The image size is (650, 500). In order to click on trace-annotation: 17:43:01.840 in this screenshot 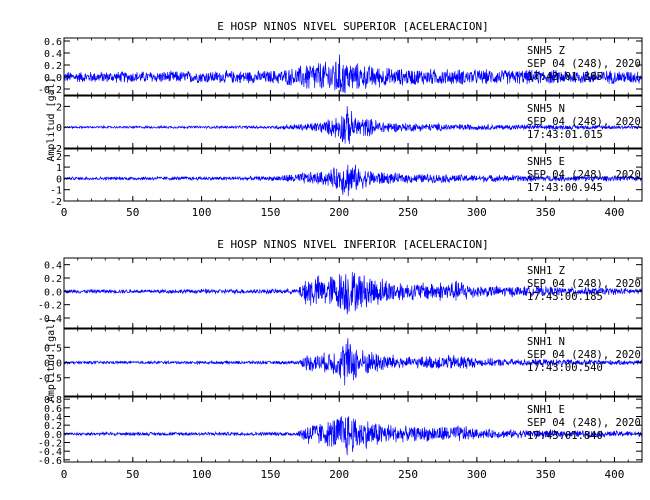, I will do `click(565, 436)`.